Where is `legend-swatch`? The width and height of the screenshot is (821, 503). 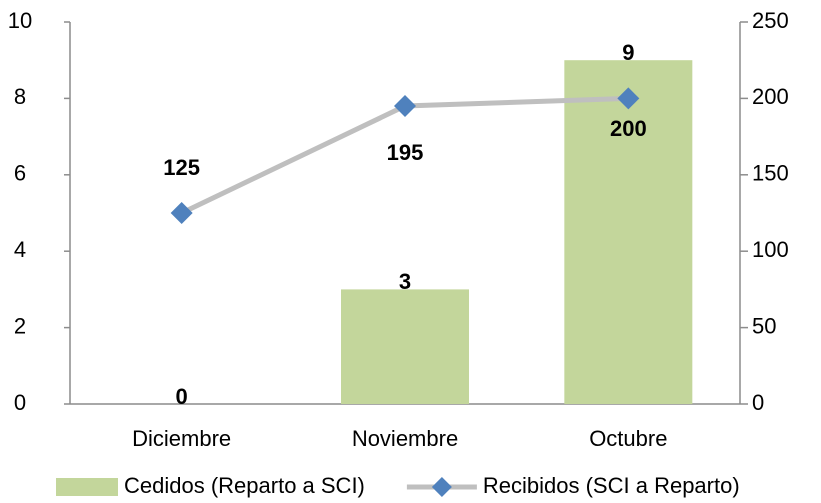
legend-swatch is located at coordinates (87, 487).